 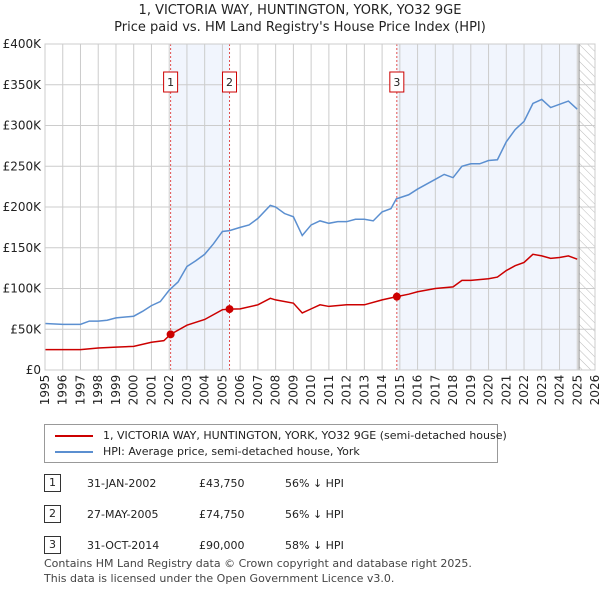 What do you see at coordinates (364, 390) in the screenshot?
I see `x-tick-label: 2013` at bounding box center [364, 390].